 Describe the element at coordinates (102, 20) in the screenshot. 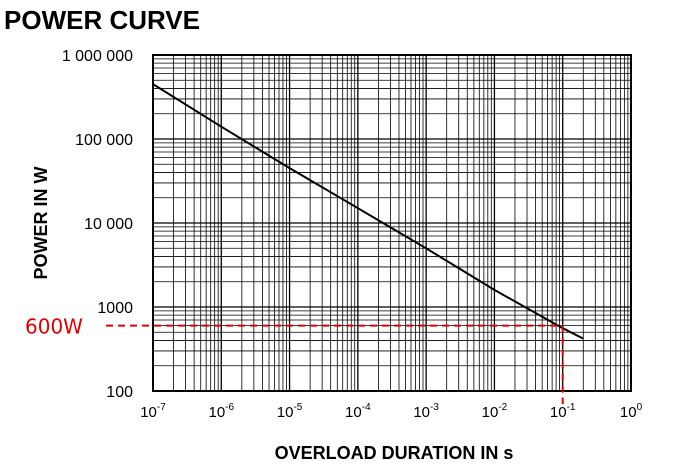

I see `chart-title: POWER CURVE` at that location.